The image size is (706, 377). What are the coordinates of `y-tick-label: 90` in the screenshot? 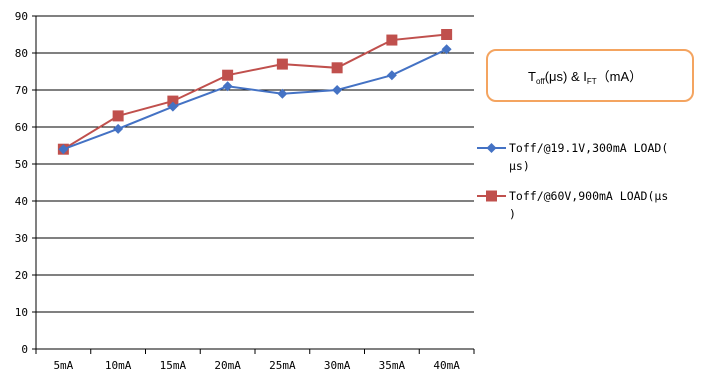 It's located at (21, 16).